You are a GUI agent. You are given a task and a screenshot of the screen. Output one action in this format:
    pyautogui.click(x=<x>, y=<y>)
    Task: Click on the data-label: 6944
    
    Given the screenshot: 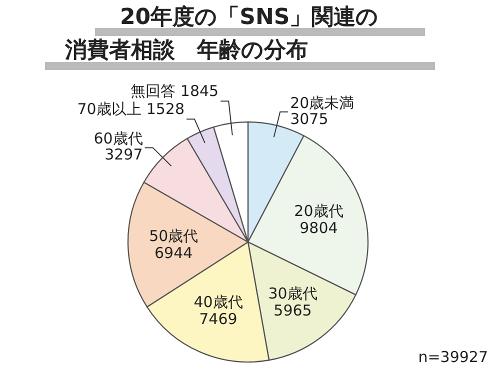 What is the action you would take?
    pyautogui.click(x=173, y=253)
    